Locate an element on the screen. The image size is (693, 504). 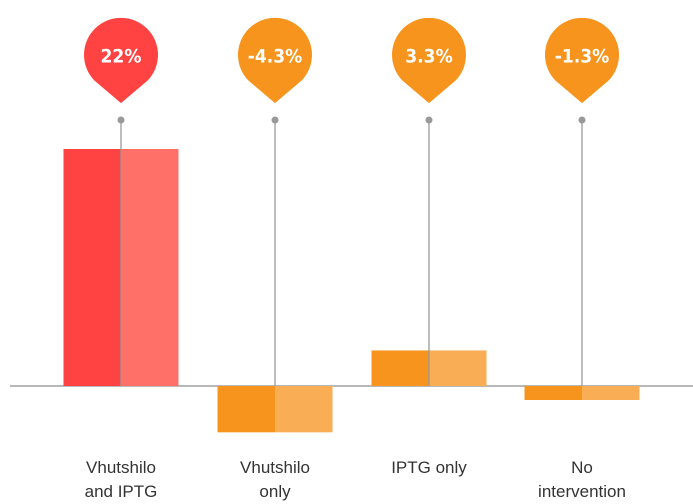
x-tick-label: Vhutshilo and IPTG is located at coordinates (121, 479).